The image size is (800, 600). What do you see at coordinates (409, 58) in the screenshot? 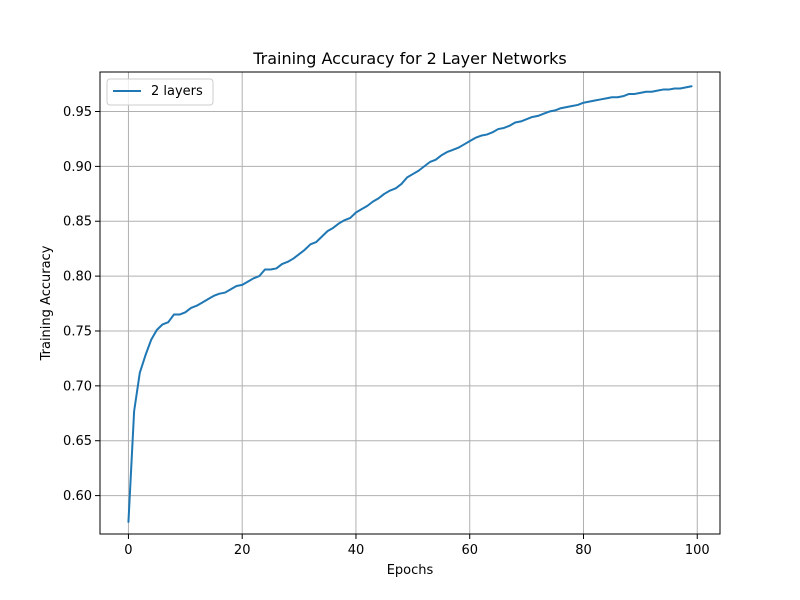
I see `chart-title: Training Accuracy for 2 Layer Networks` at bounding box center [409, 58].